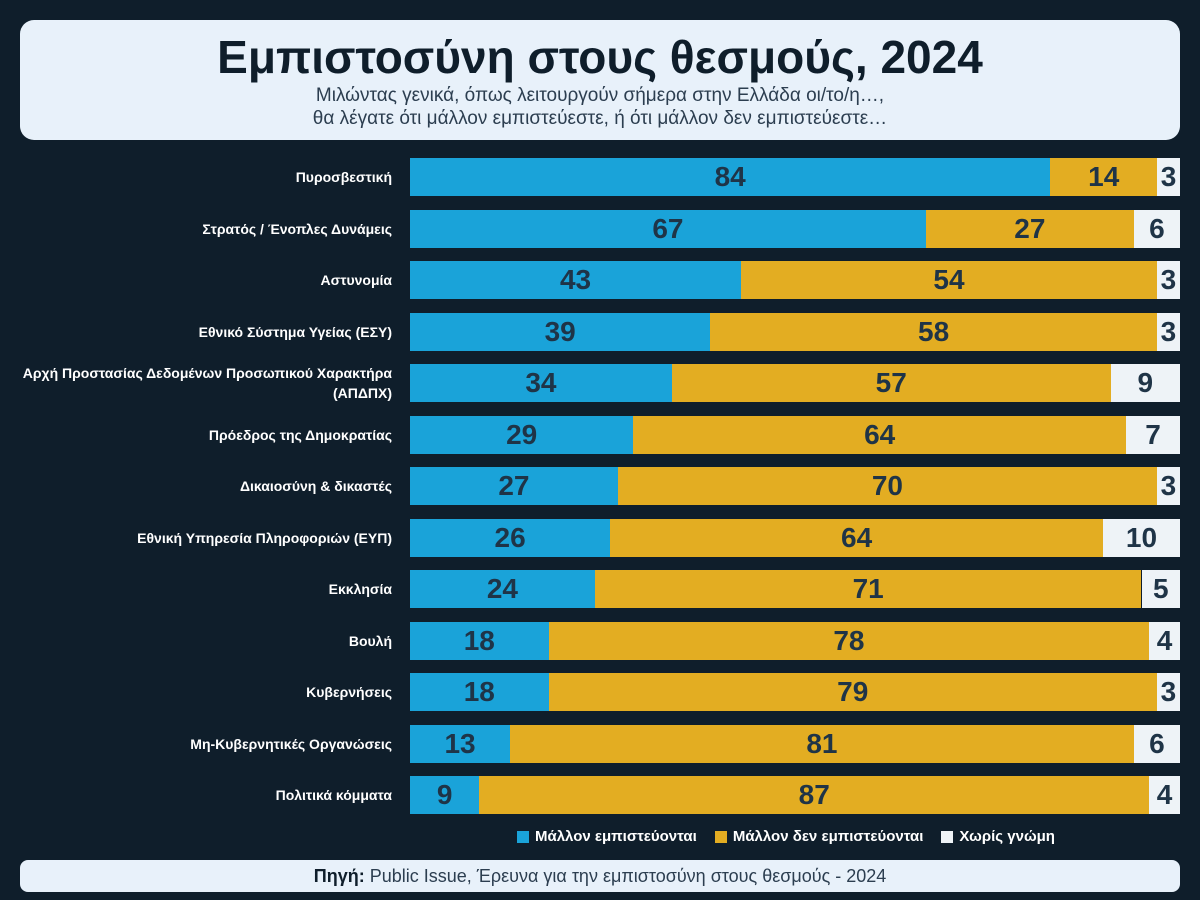 The image size is (1200, 900). Describe the element at coordinates (822, 743) in the screenshot. I see `data-label: 81` at that location.